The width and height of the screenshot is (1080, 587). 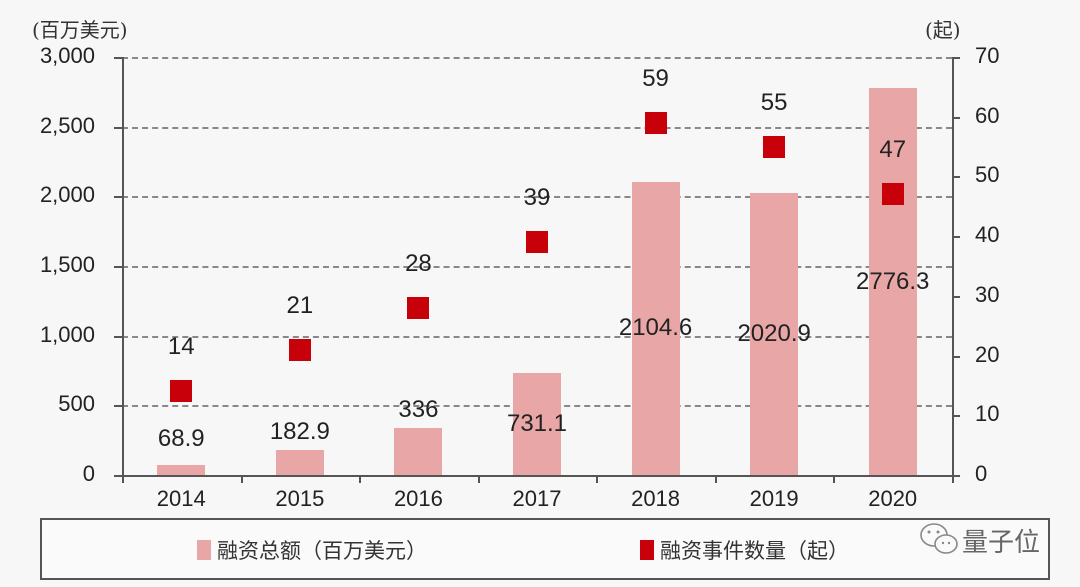 What do you see at coordinates (893, 150) in the screenshot?
I see `count-value-label: 47` at bounding box center [893, 150].